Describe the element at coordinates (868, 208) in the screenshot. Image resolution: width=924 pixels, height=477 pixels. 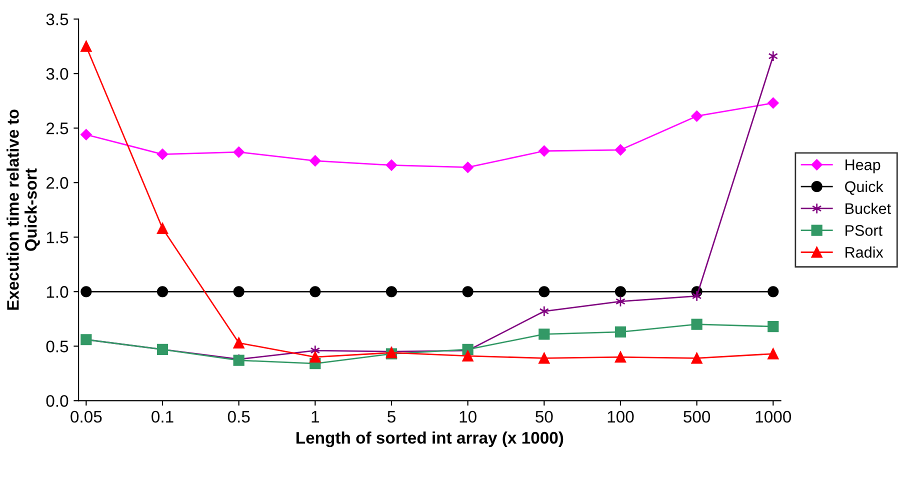
I see `legend-label: Bucket` at that location.